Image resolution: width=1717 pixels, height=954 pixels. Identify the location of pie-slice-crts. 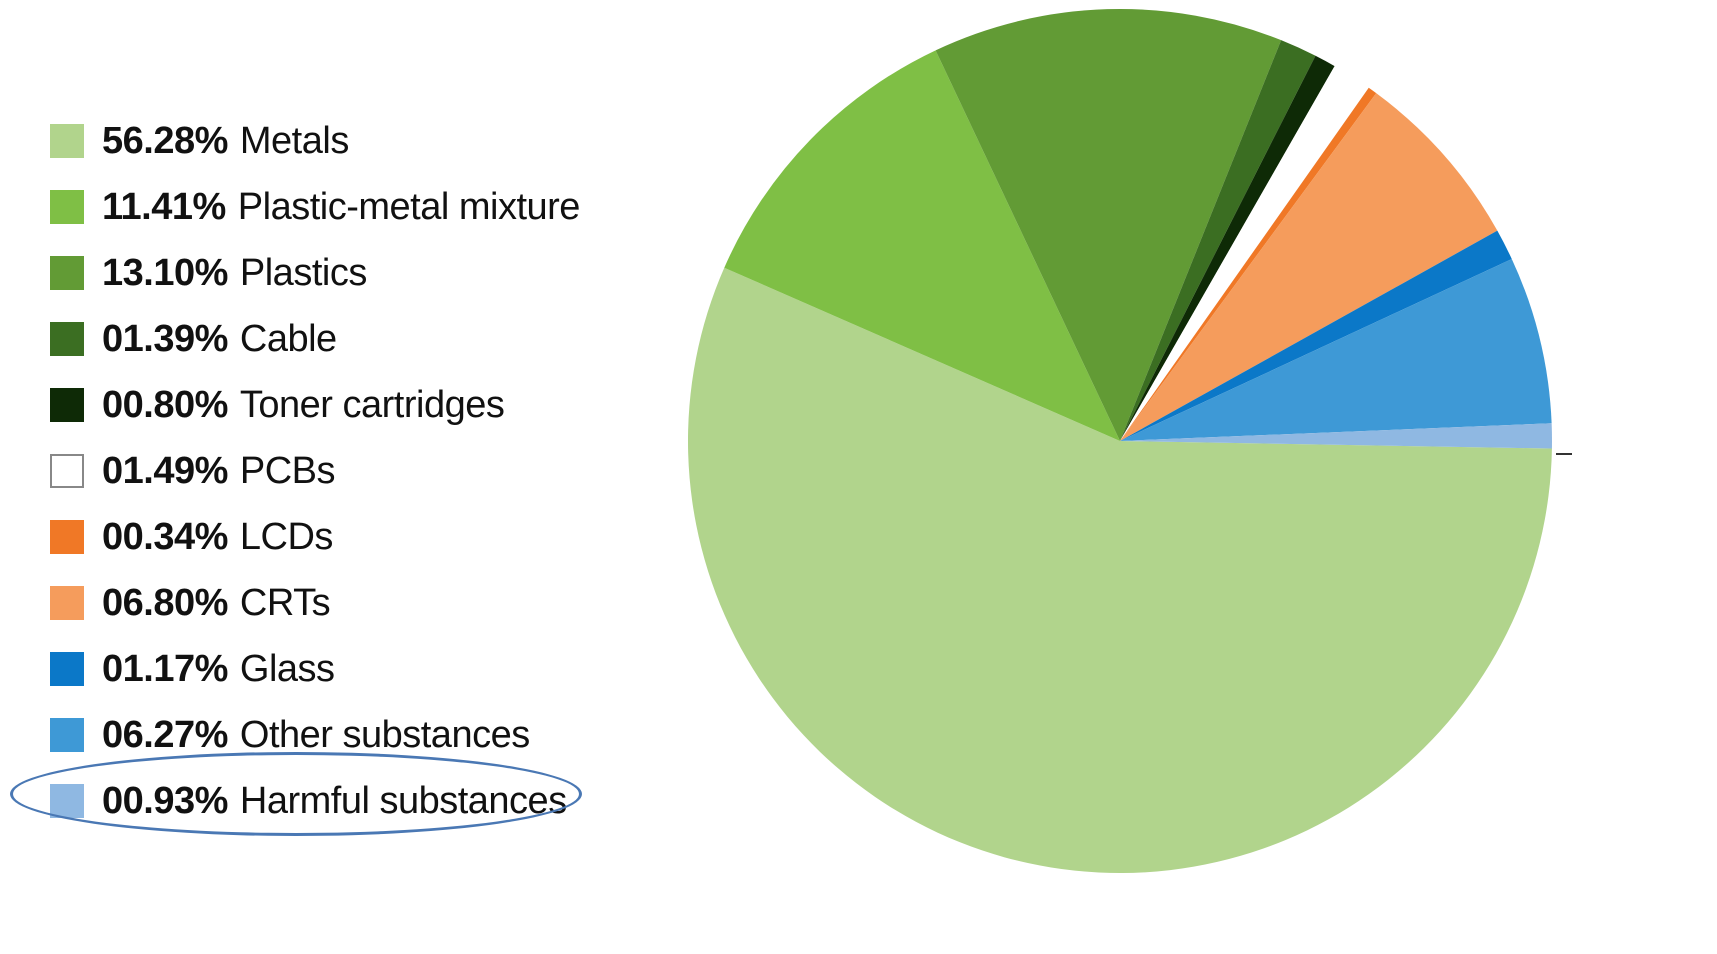
(1309, 267).